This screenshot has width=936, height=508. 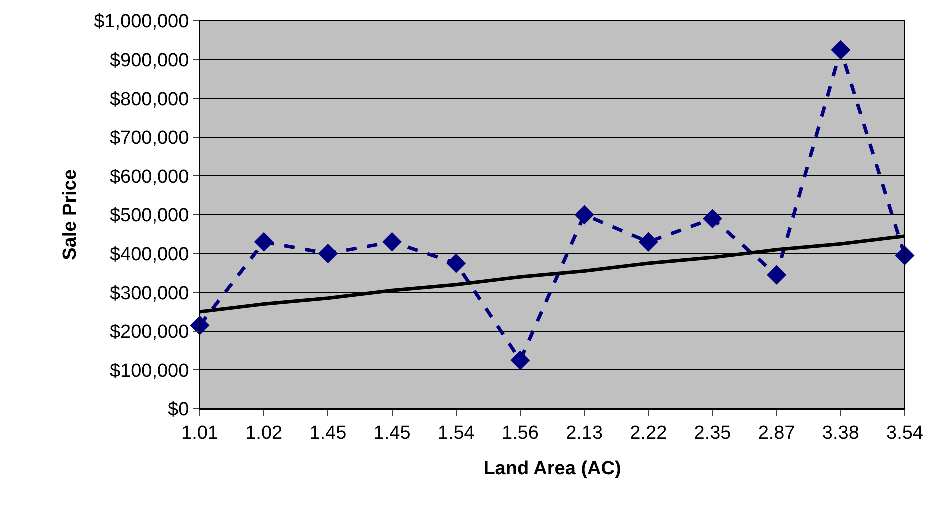 What do you see at coordinates (457, 433) in the screenshot?
I see `x-tick-label: 1.54` at bounding box center [457, 433].